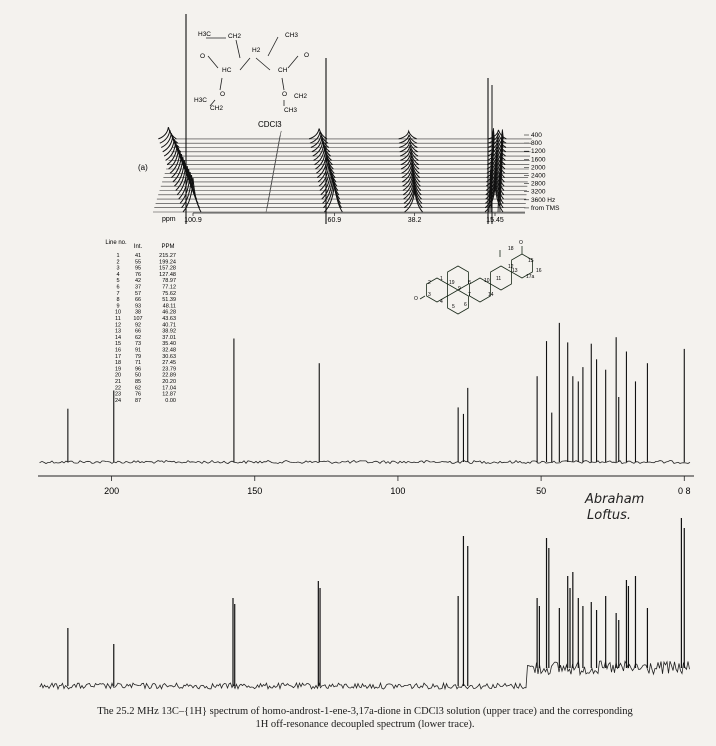 Image resolution: width=716 pixels, height=746 pixels. What do you see at coordinates (118, 325) in the screenshot?
I see `table-cell: 12` at bounding box center [118, 325].